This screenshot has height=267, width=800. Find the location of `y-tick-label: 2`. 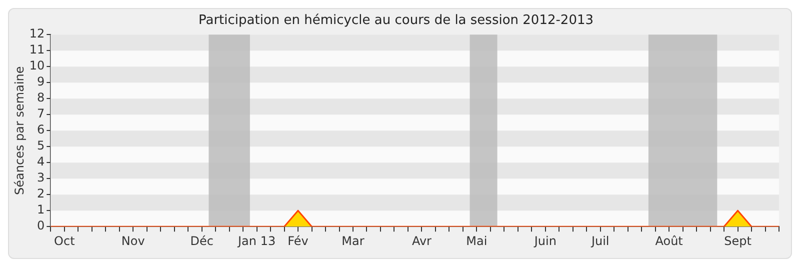

y-tick-label: 2 is located at coordinates (41, 193).